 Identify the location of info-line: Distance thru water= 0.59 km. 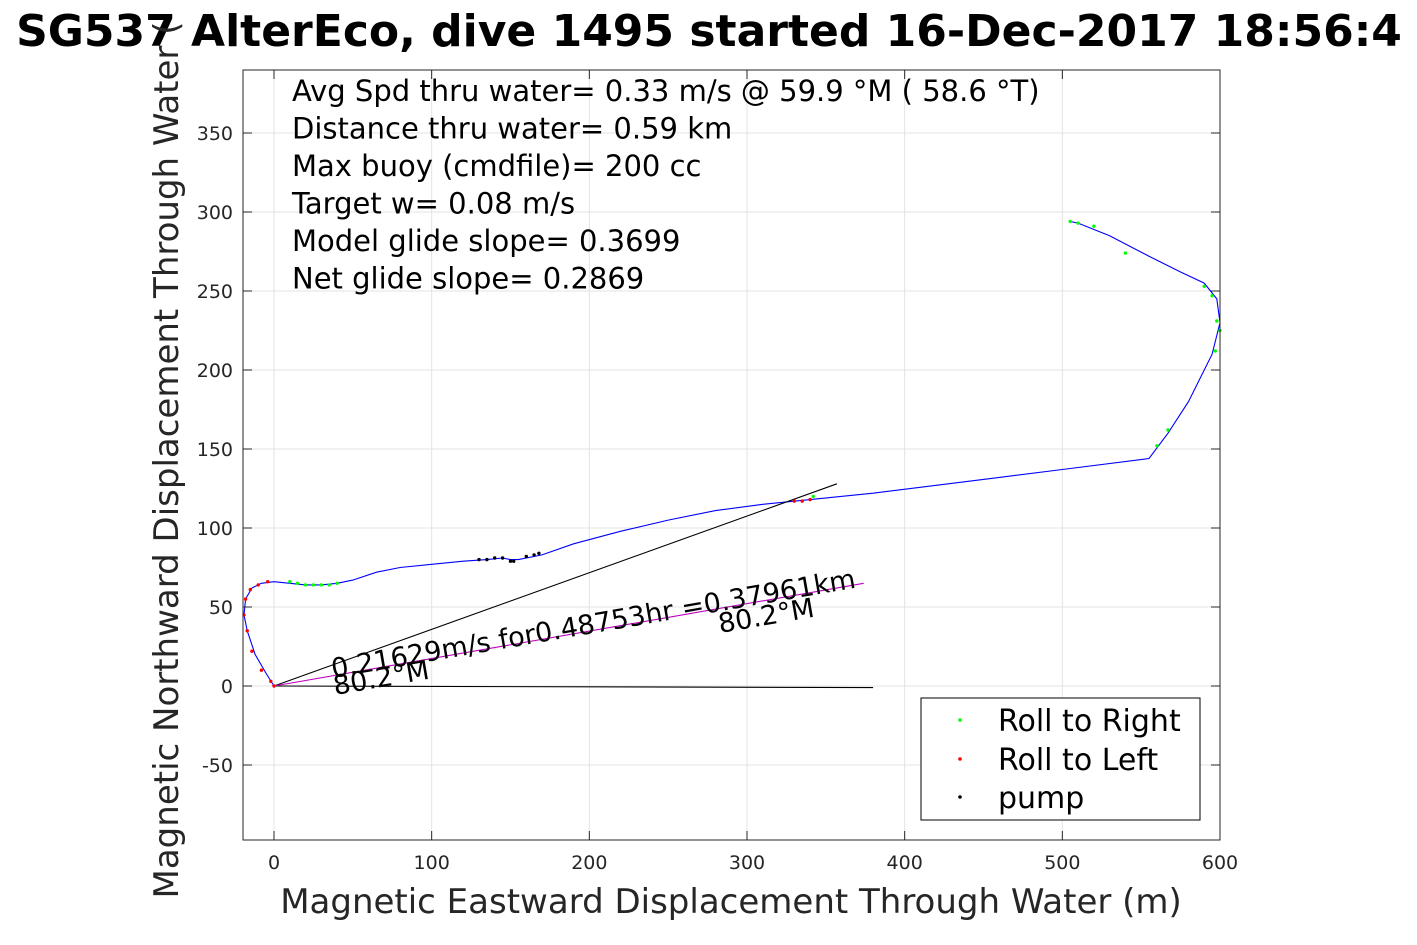
(512, 129).